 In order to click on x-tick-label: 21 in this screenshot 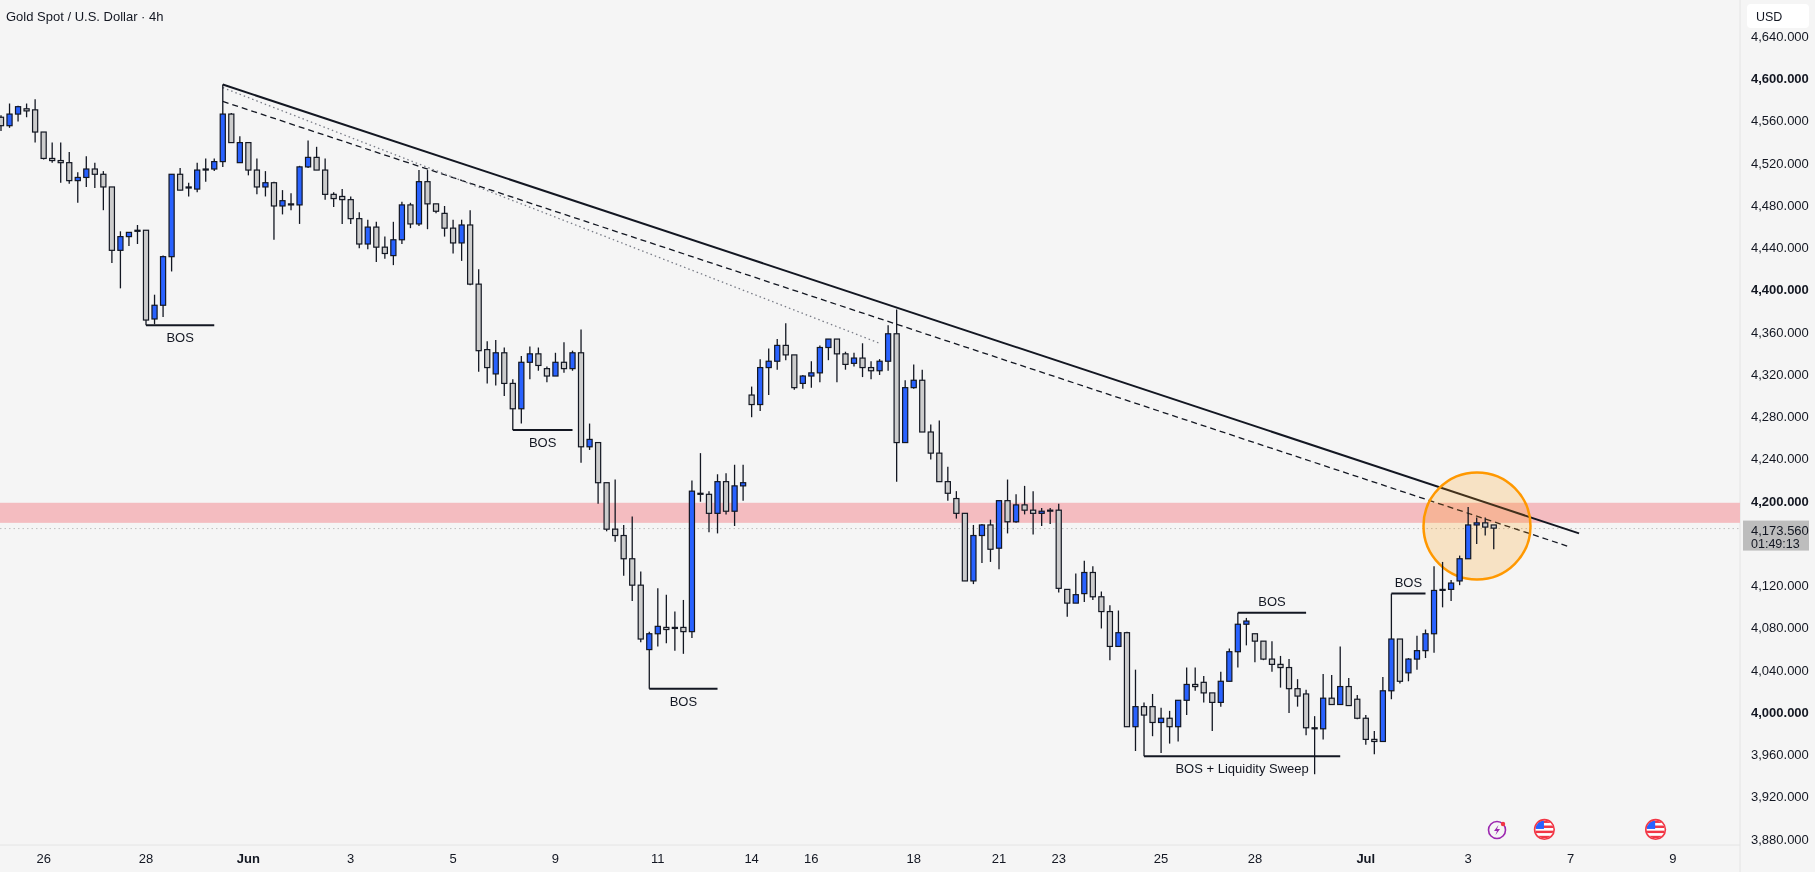, I will do `click(999, 858)`.